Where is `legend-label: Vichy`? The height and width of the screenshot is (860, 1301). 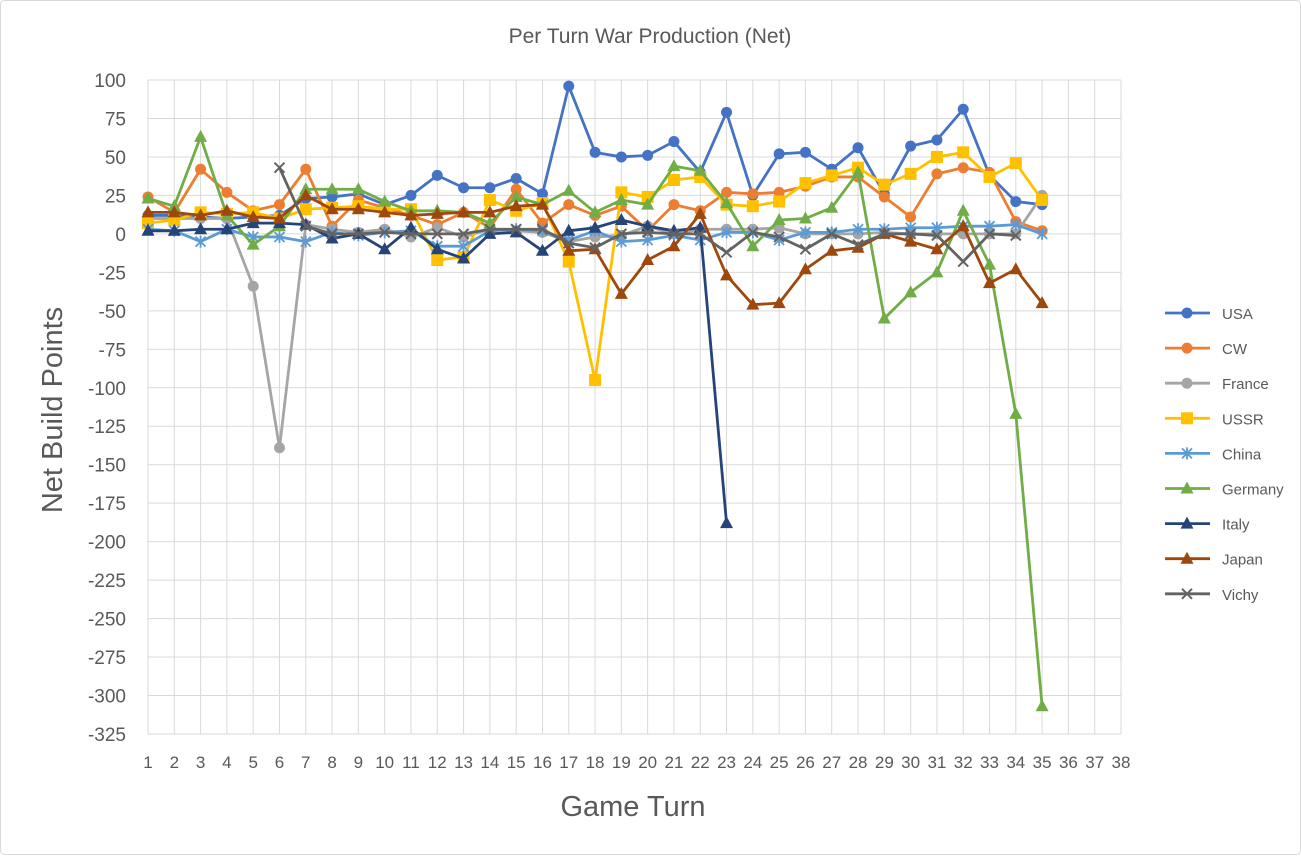 legend-label: Vichy is located at coordinates (1240, 595).